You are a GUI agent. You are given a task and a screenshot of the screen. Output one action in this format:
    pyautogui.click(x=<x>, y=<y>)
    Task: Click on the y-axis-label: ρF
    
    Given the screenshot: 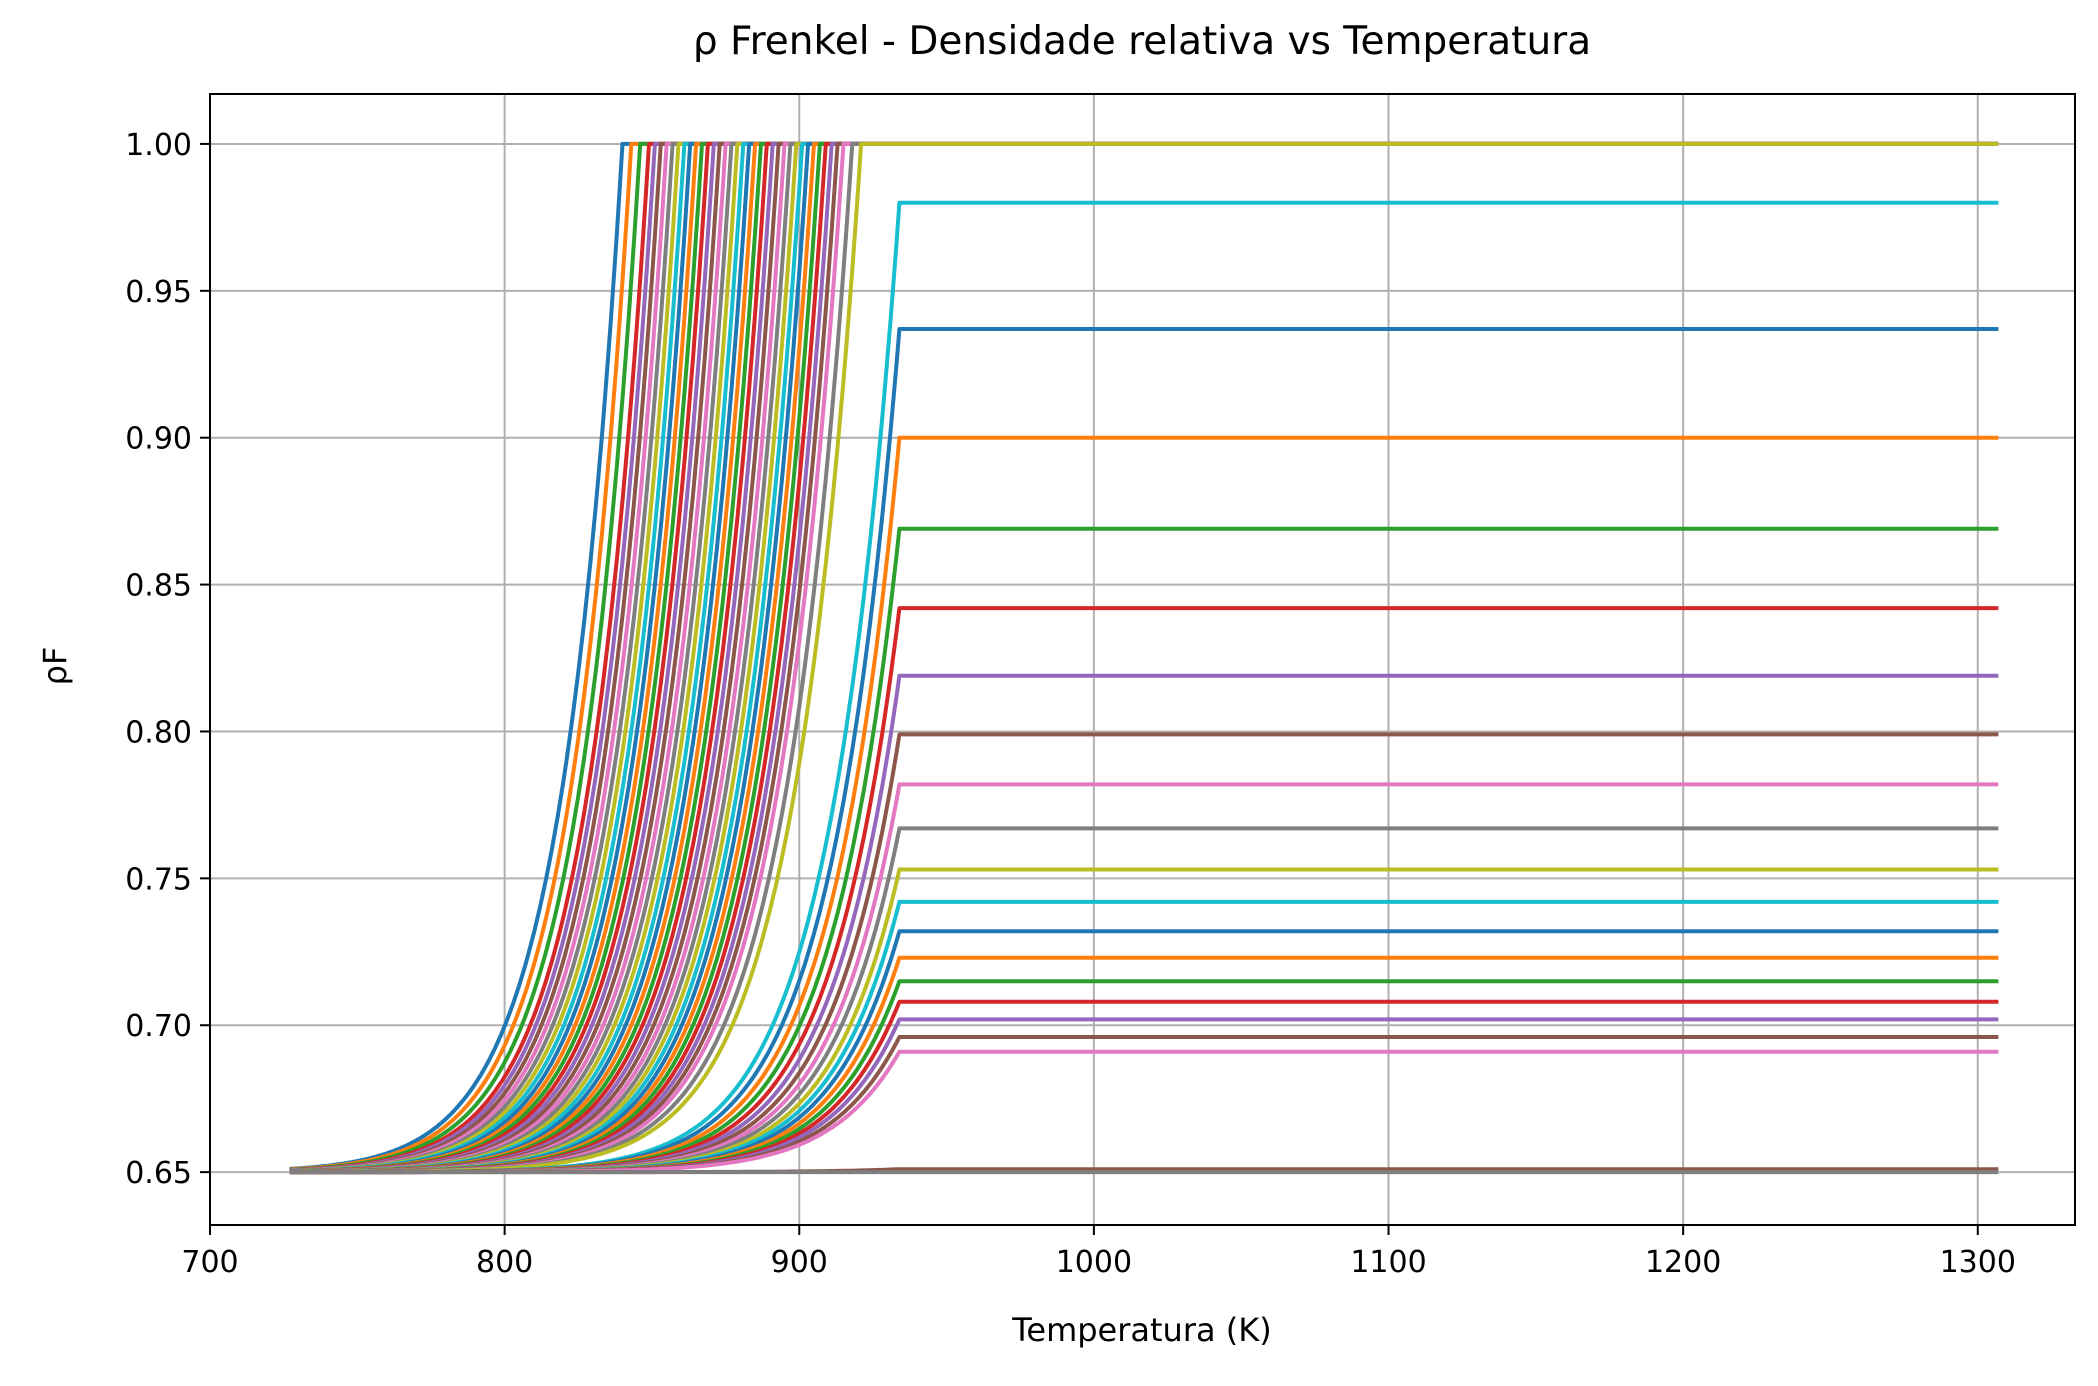 What is the action you would take?
    pyautogui.click(x=55, y=666)
    